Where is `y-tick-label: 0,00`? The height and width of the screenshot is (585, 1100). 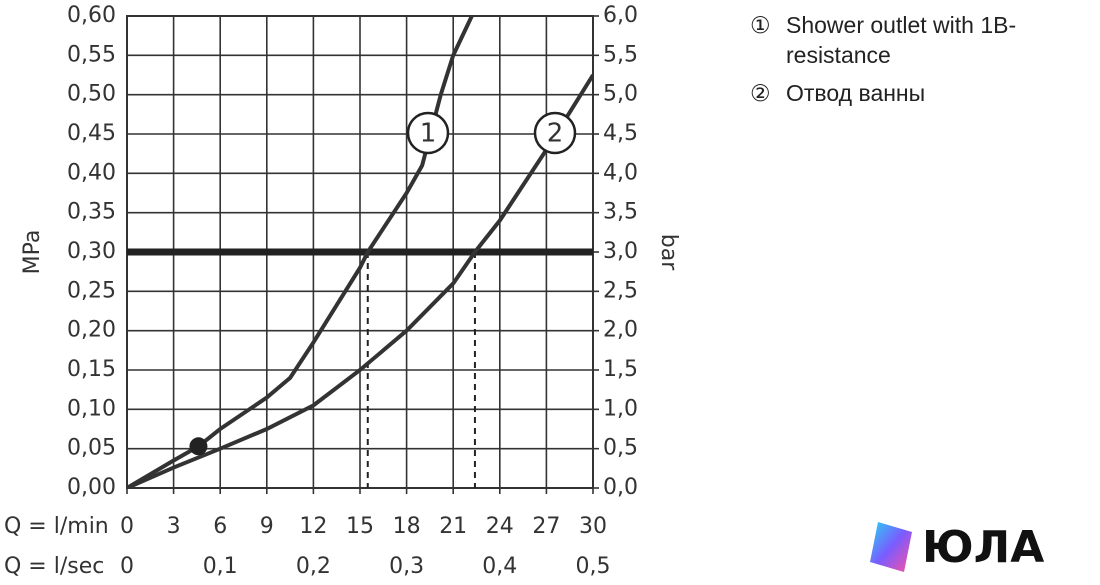 y-tick-label: 0,00 is located at coordinates (91, 487).